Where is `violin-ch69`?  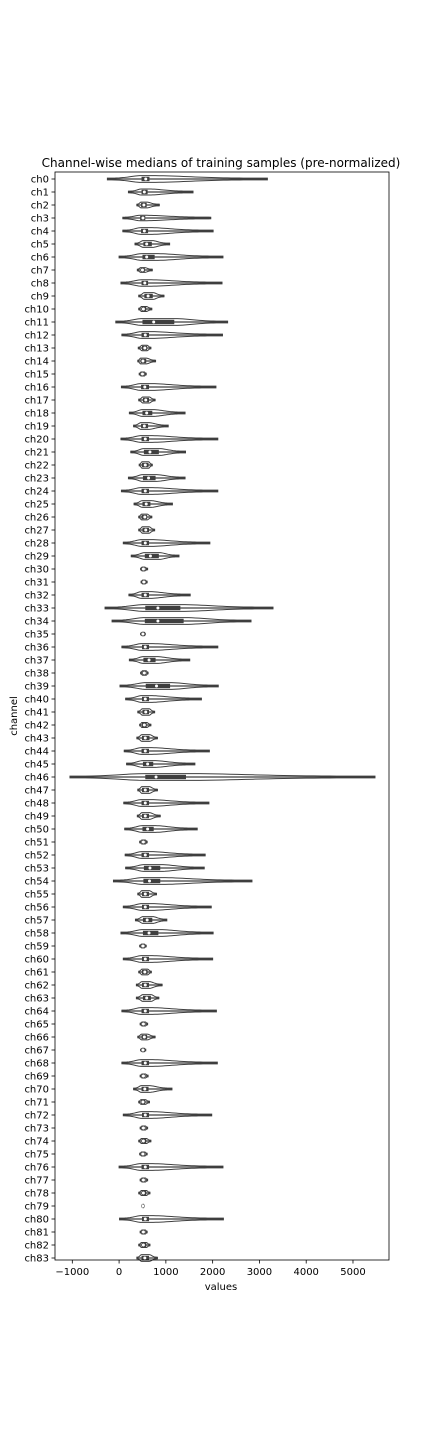
violin-ch69 is located at coordinates (144, 1076).